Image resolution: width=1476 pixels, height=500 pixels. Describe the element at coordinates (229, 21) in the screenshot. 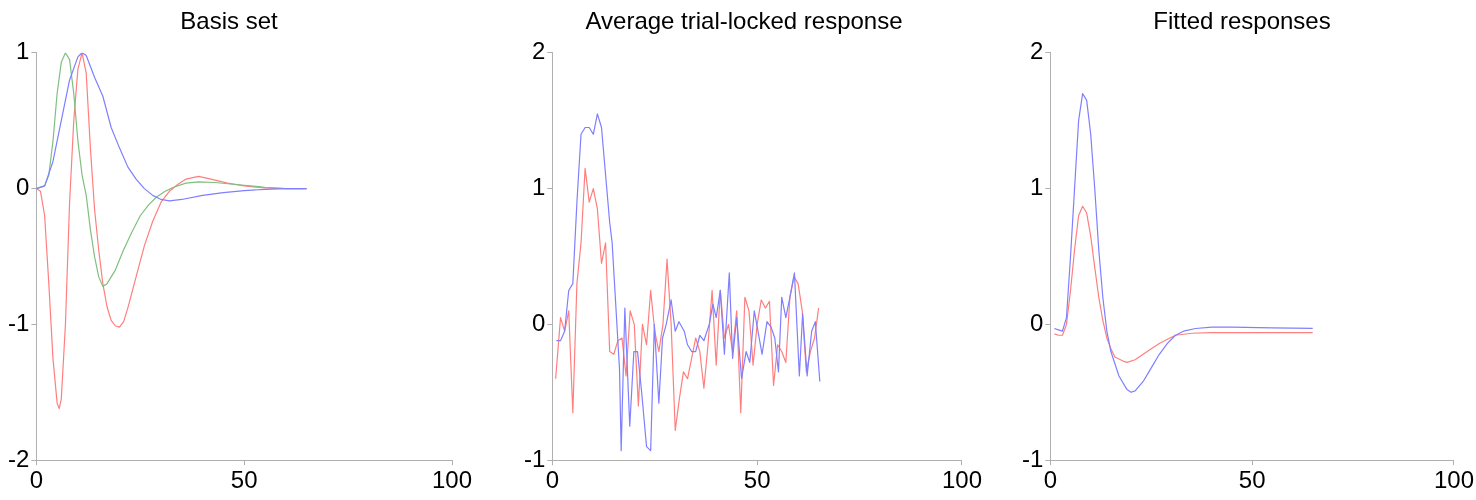

I see `chart-title: Basis set` at that location.